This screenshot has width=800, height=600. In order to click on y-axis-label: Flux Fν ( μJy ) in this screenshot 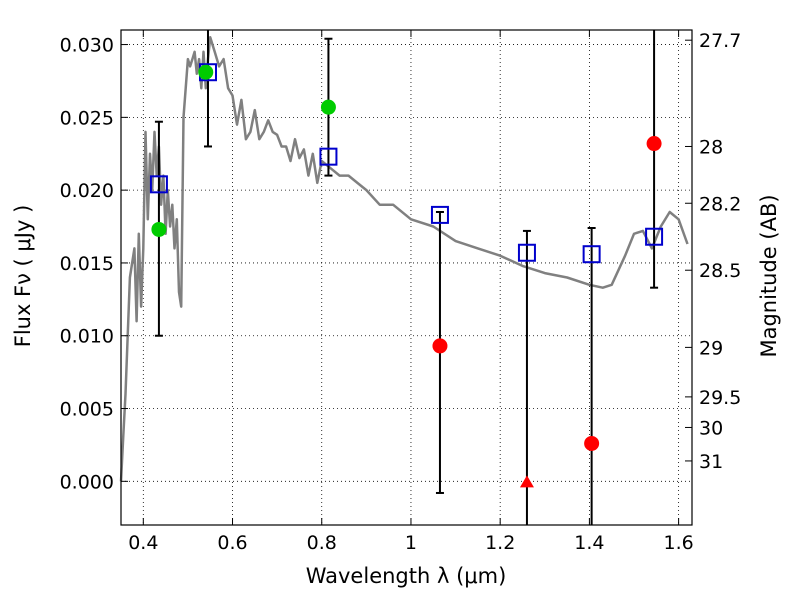, I will do `click(23, 276)`.